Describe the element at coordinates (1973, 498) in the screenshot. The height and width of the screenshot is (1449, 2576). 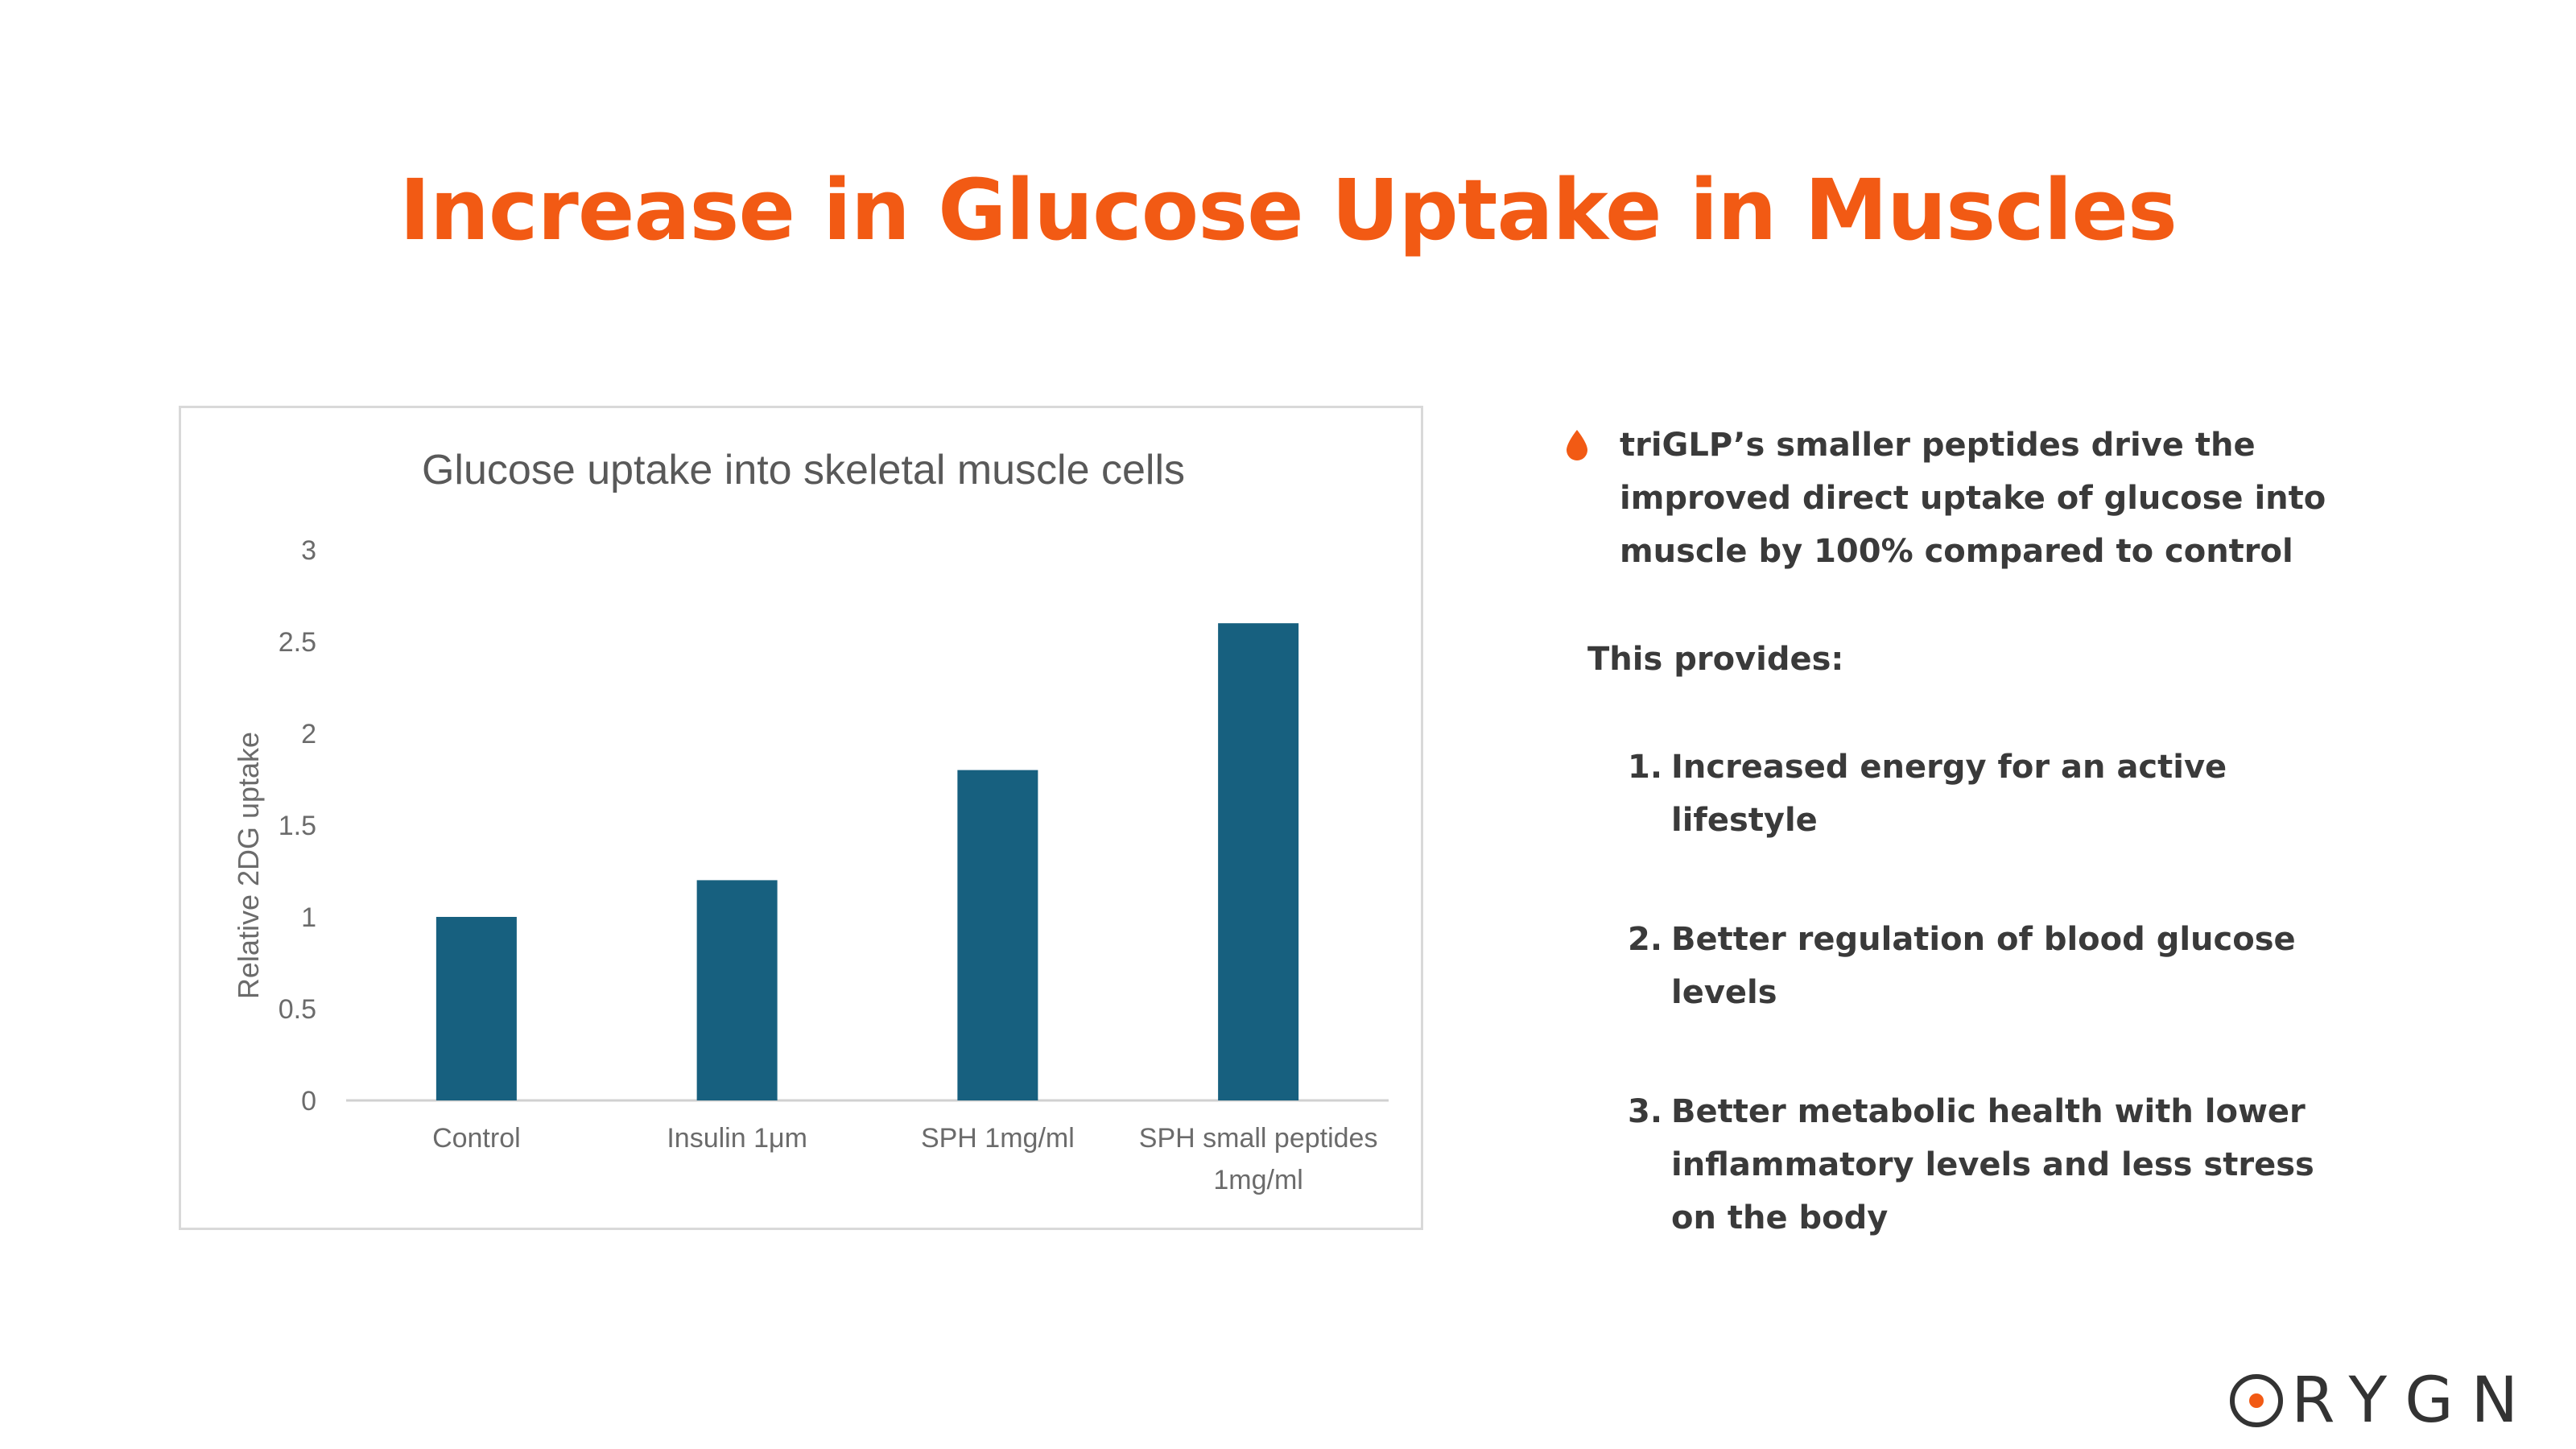
I see `lead-line: improved direct uptake of glucose into` at that location.